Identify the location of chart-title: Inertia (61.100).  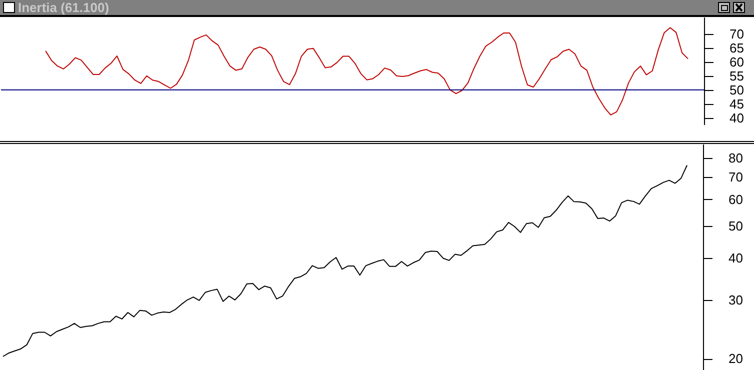
(64, 7).